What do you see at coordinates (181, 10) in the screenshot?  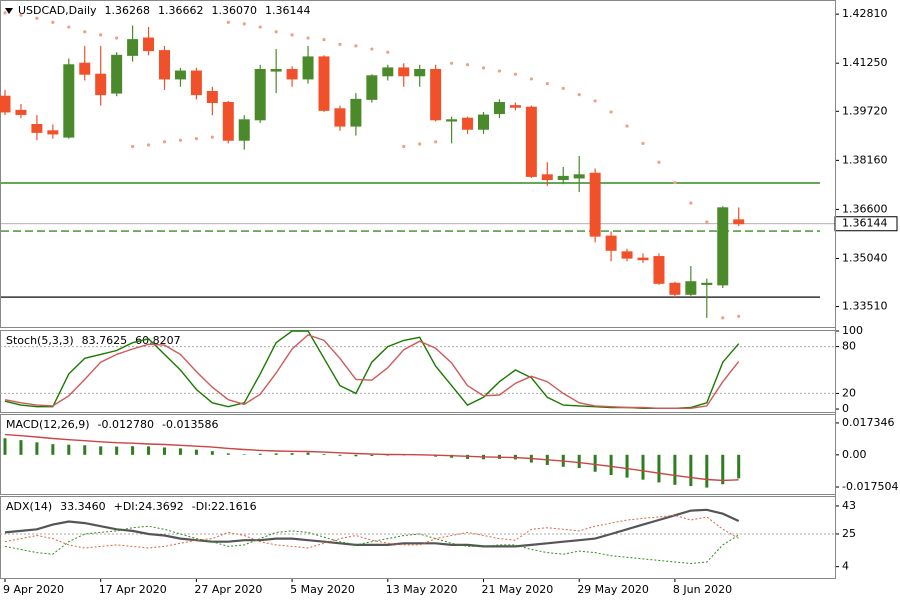 I see `ohlc-value: 1.36662` at bounding box center [181, 10].